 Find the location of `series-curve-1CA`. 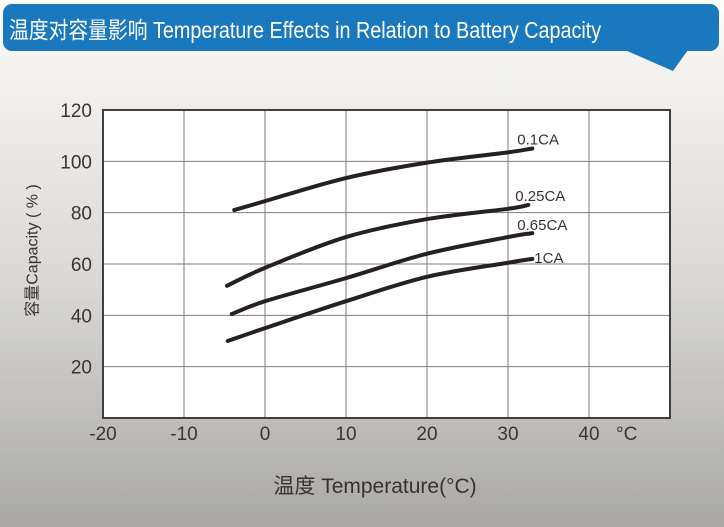

series-curve-1CA is located at coordinates (380, 299).